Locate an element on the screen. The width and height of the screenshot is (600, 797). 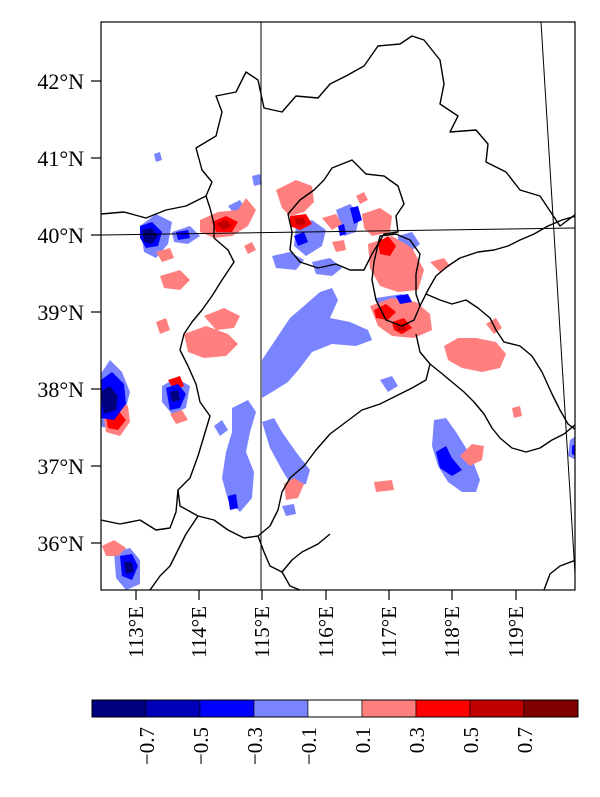
colorbar-label-8: 0.7 is located at coordinates (525, 740).